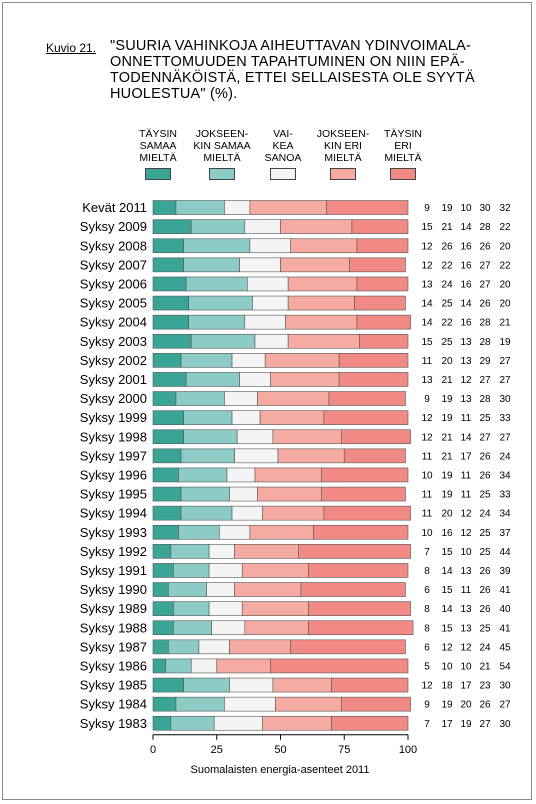 The width and height of the screenshot is (536, 804). Describe the element at coordinates (113, 303) in the screenshot. I see `category-label: Syksy 2005` at that location.